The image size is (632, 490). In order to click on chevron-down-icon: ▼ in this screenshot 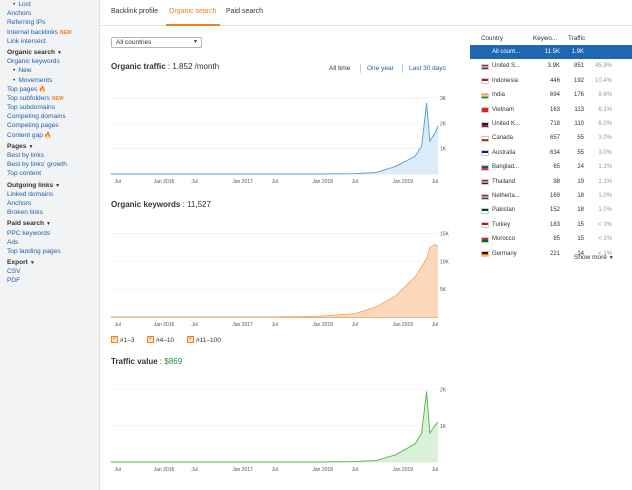, I will do `click(611, 258)`.